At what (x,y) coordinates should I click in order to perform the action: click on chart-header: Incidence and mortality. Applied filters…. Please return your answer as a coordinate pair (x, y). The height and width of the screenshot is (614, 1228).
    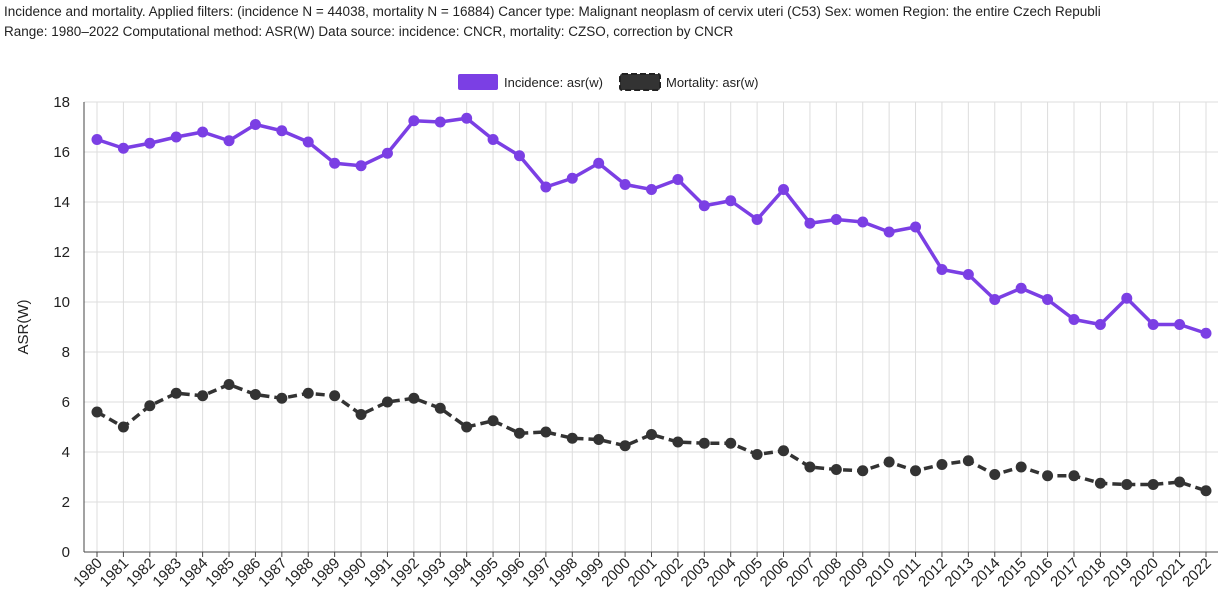
    Looking at the image, I should click on (615, 22).